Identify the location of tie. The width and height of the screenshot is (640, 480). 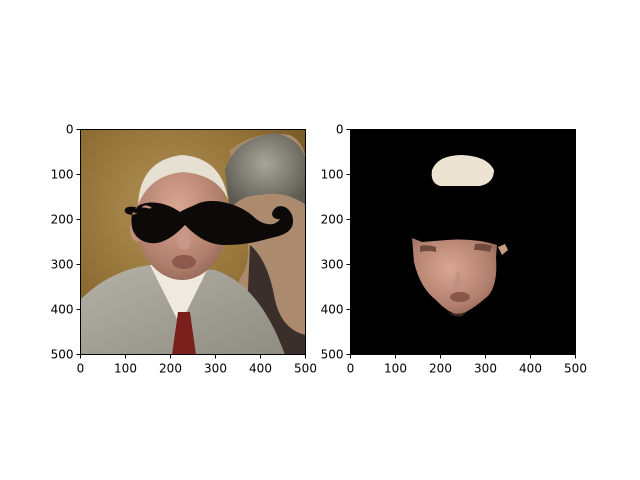
(184, 333).